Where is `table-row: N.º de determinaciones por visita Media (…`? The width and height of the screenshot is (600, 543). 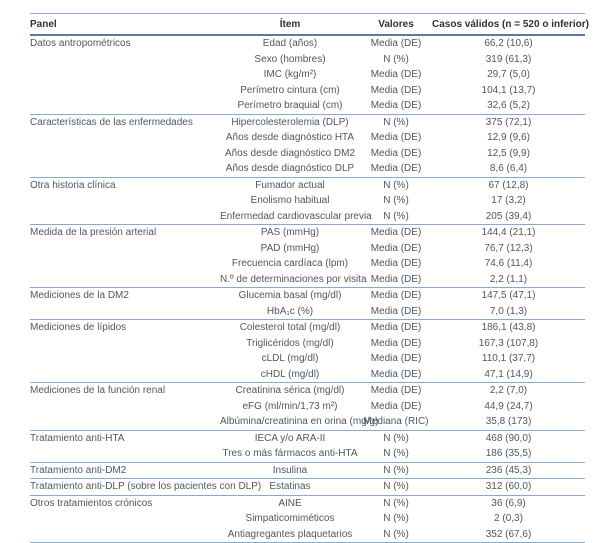
table-row: N.º de determinaciones por visita Media (… is located at coordinates (307, 280).